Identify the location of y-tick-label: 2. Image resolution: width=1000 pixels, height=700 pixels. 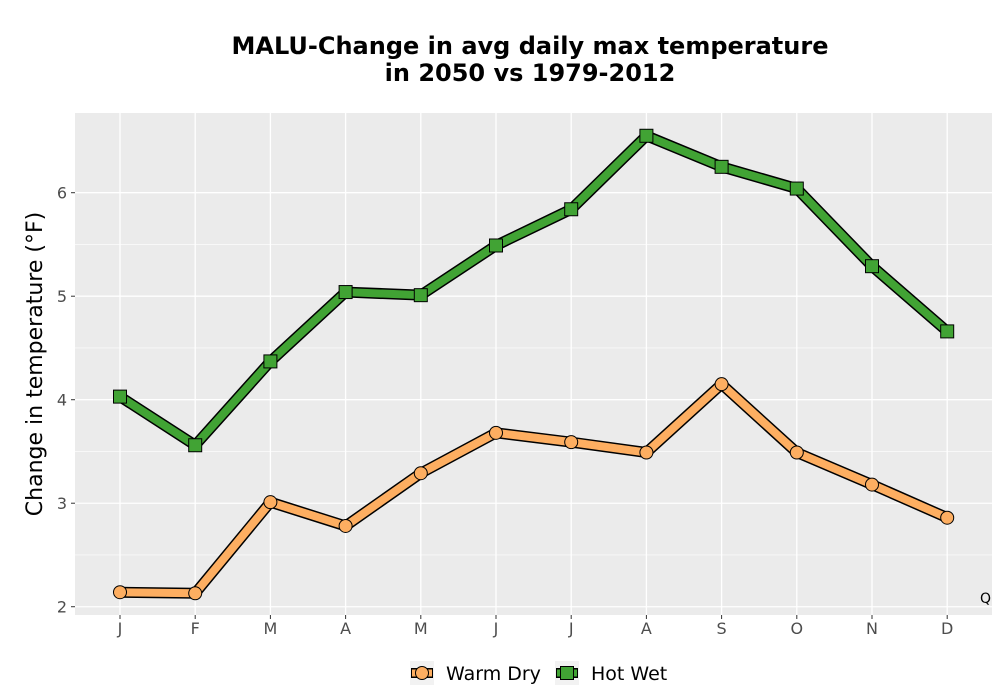
(62, 607).